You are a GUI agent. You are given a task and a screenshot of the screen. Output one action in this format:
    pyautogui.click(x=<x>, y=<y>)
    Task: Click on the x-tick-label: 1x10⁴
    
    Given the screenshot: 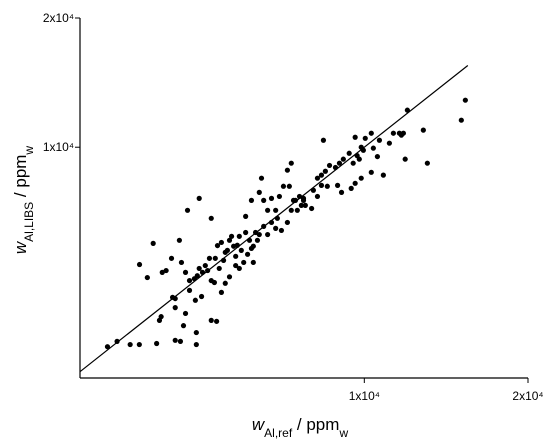 What is the action you would take?
    pyautogui.click(x=364, y=396)
    